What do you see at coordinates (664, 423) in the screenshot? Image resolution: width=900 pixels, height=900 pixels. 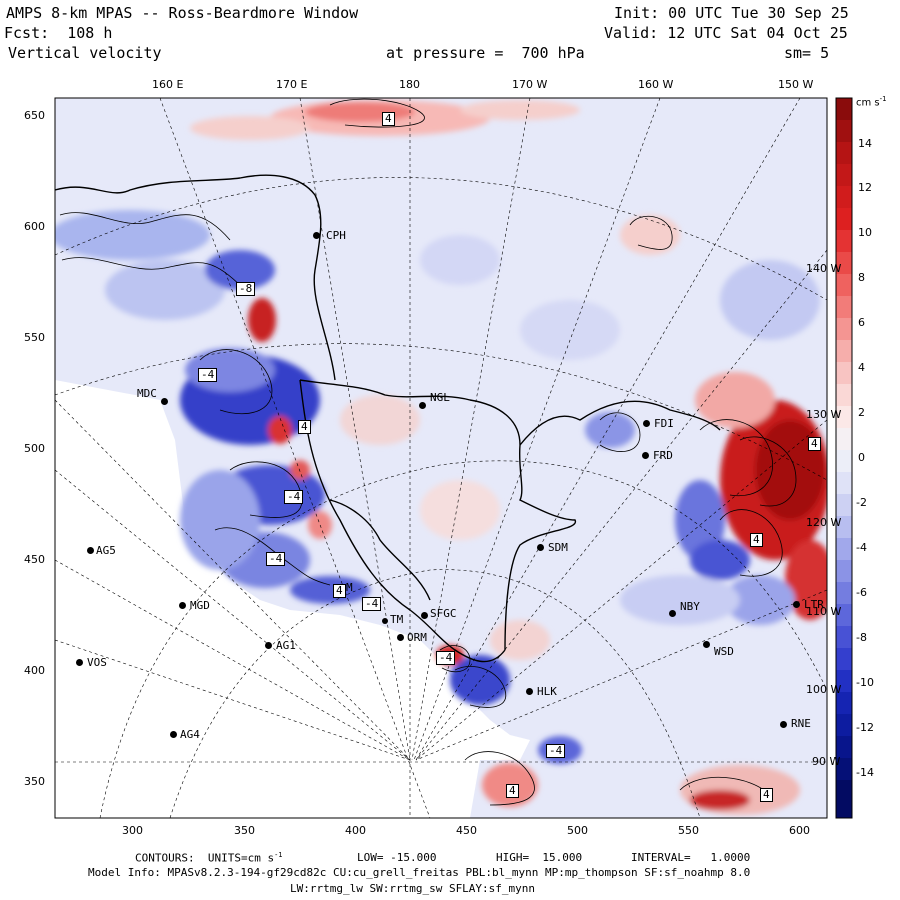 I see `station-label: FDI` at bounding box center [664, 423].